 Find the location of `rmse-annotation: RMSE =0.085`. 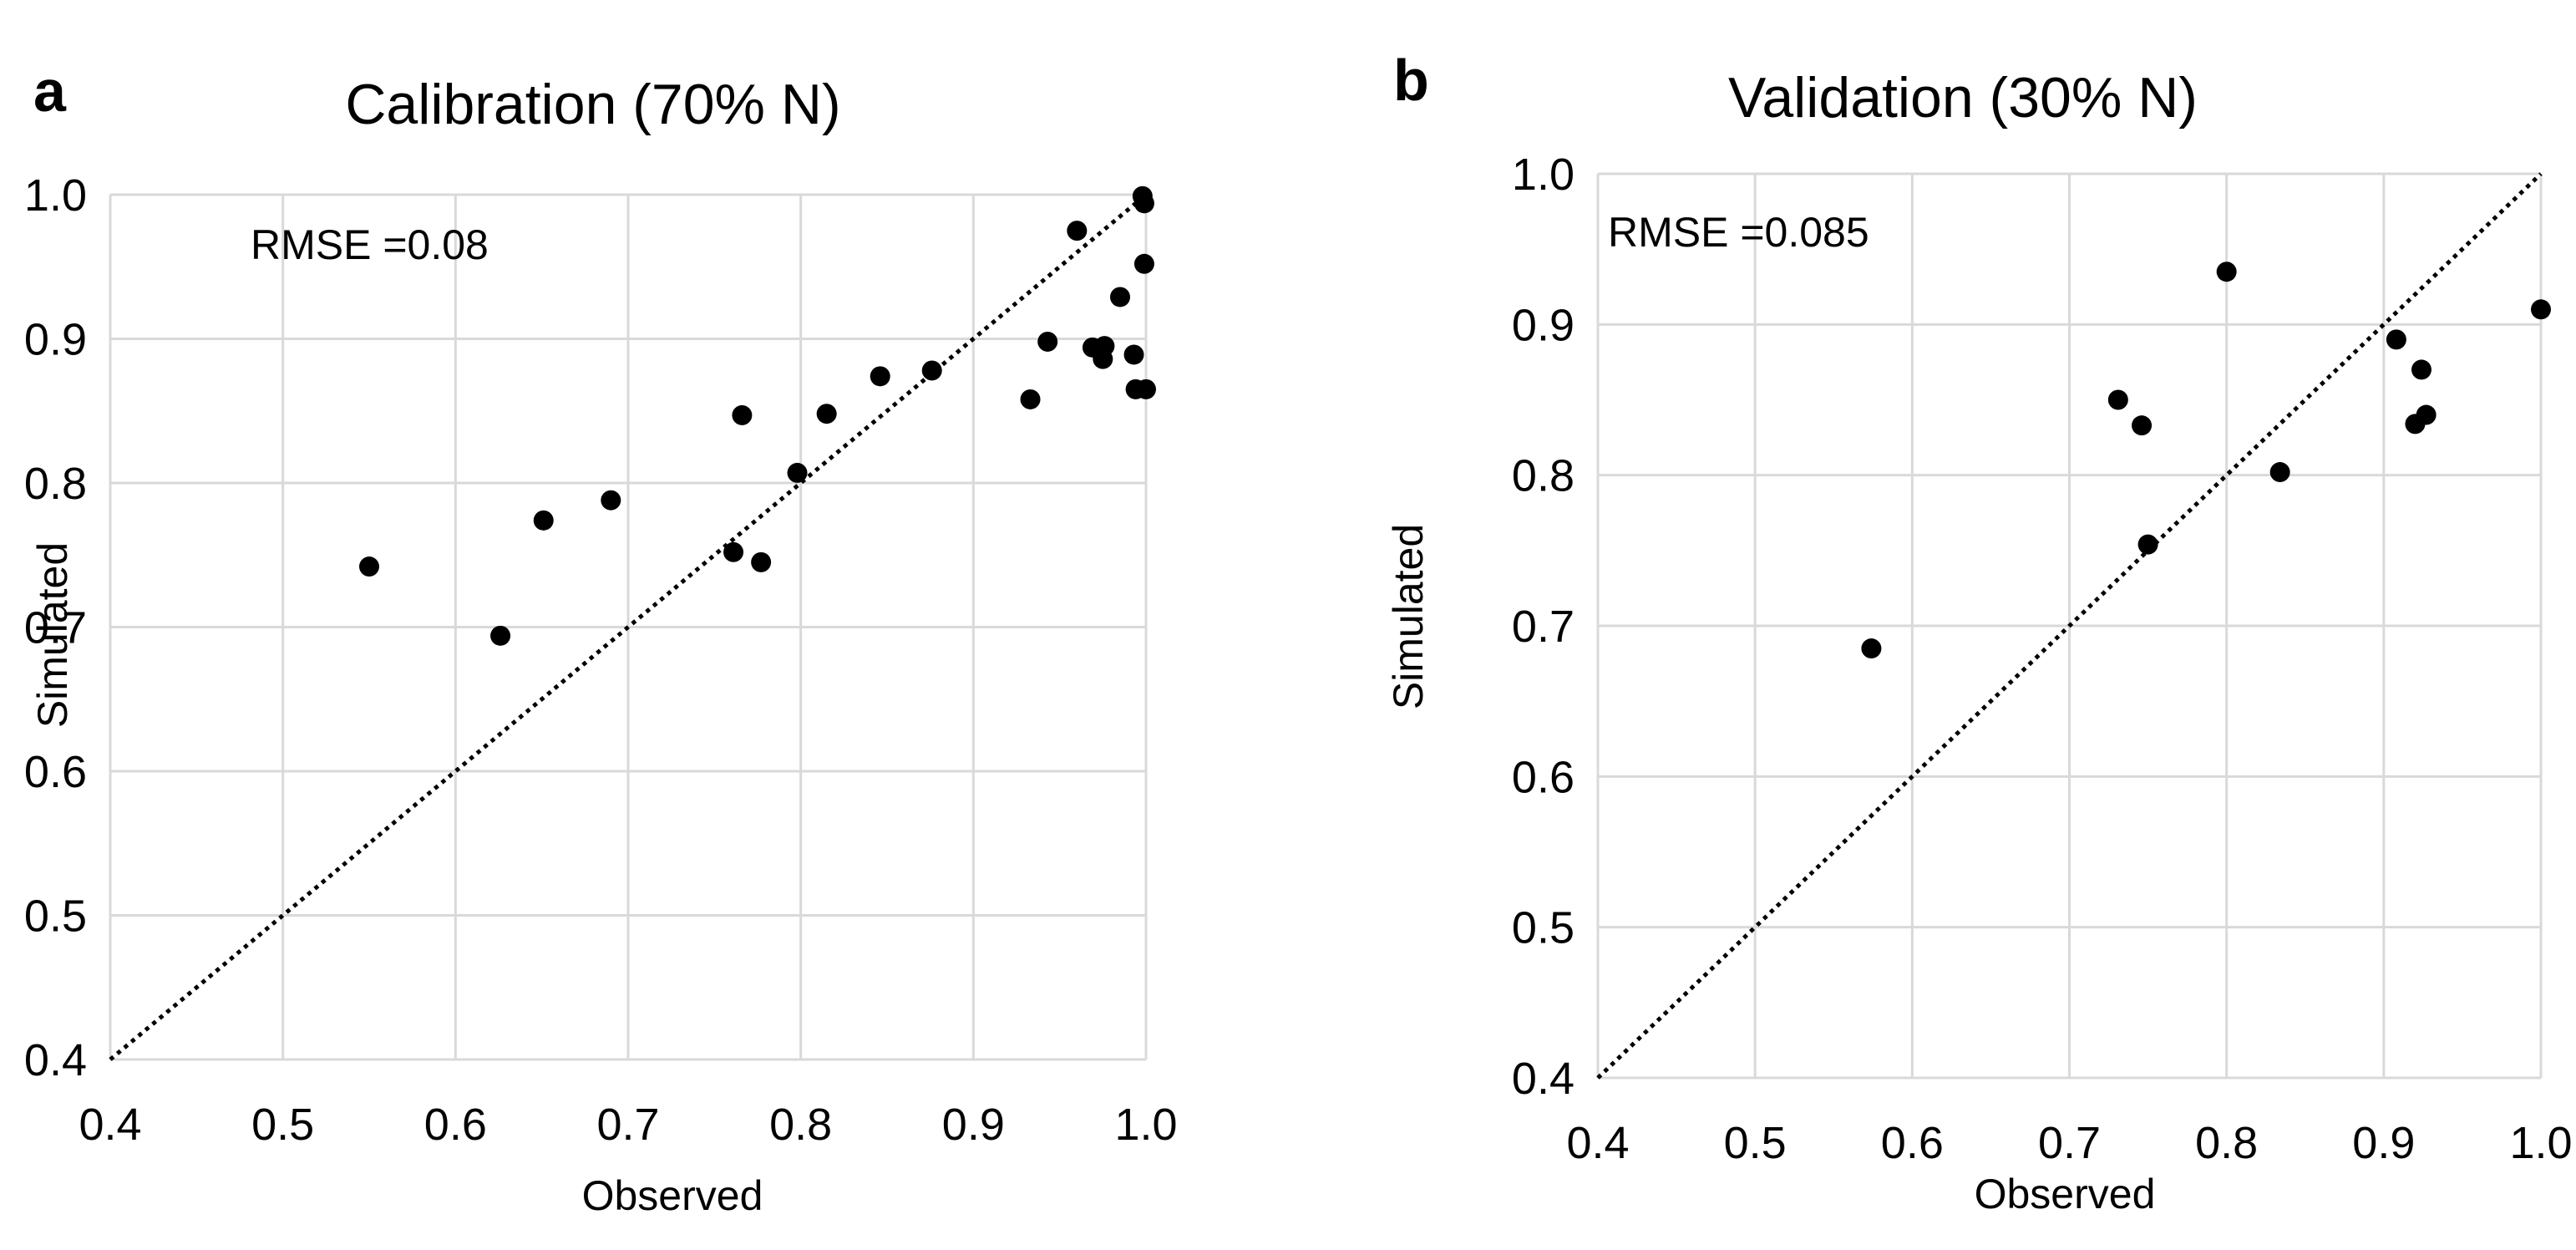

rmse-annotation: RMSE =0.085 is located at coordinates (1738, 233).